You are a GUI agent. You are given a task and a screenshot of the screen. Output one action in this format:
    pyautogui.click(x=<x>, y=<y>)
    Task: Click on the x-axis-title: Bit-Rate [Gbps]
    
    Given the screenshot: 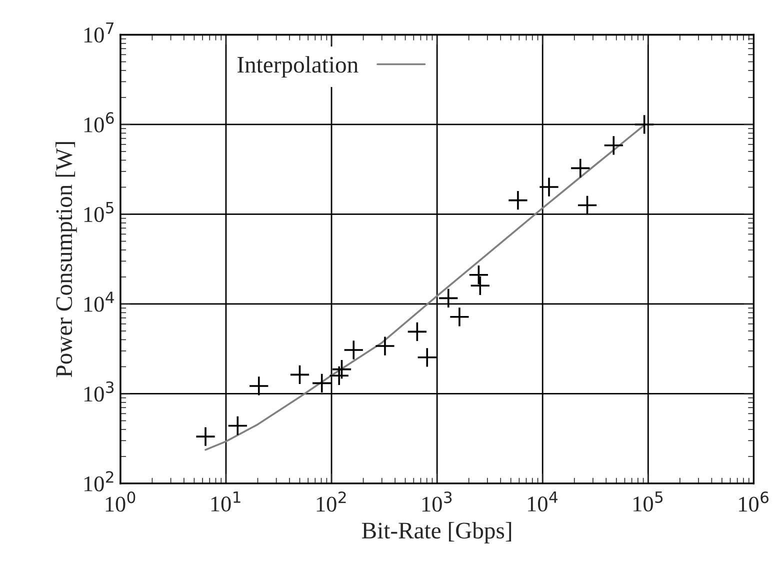 What is the action you would take?
    pyautogui.click(x=437, y=533)
    